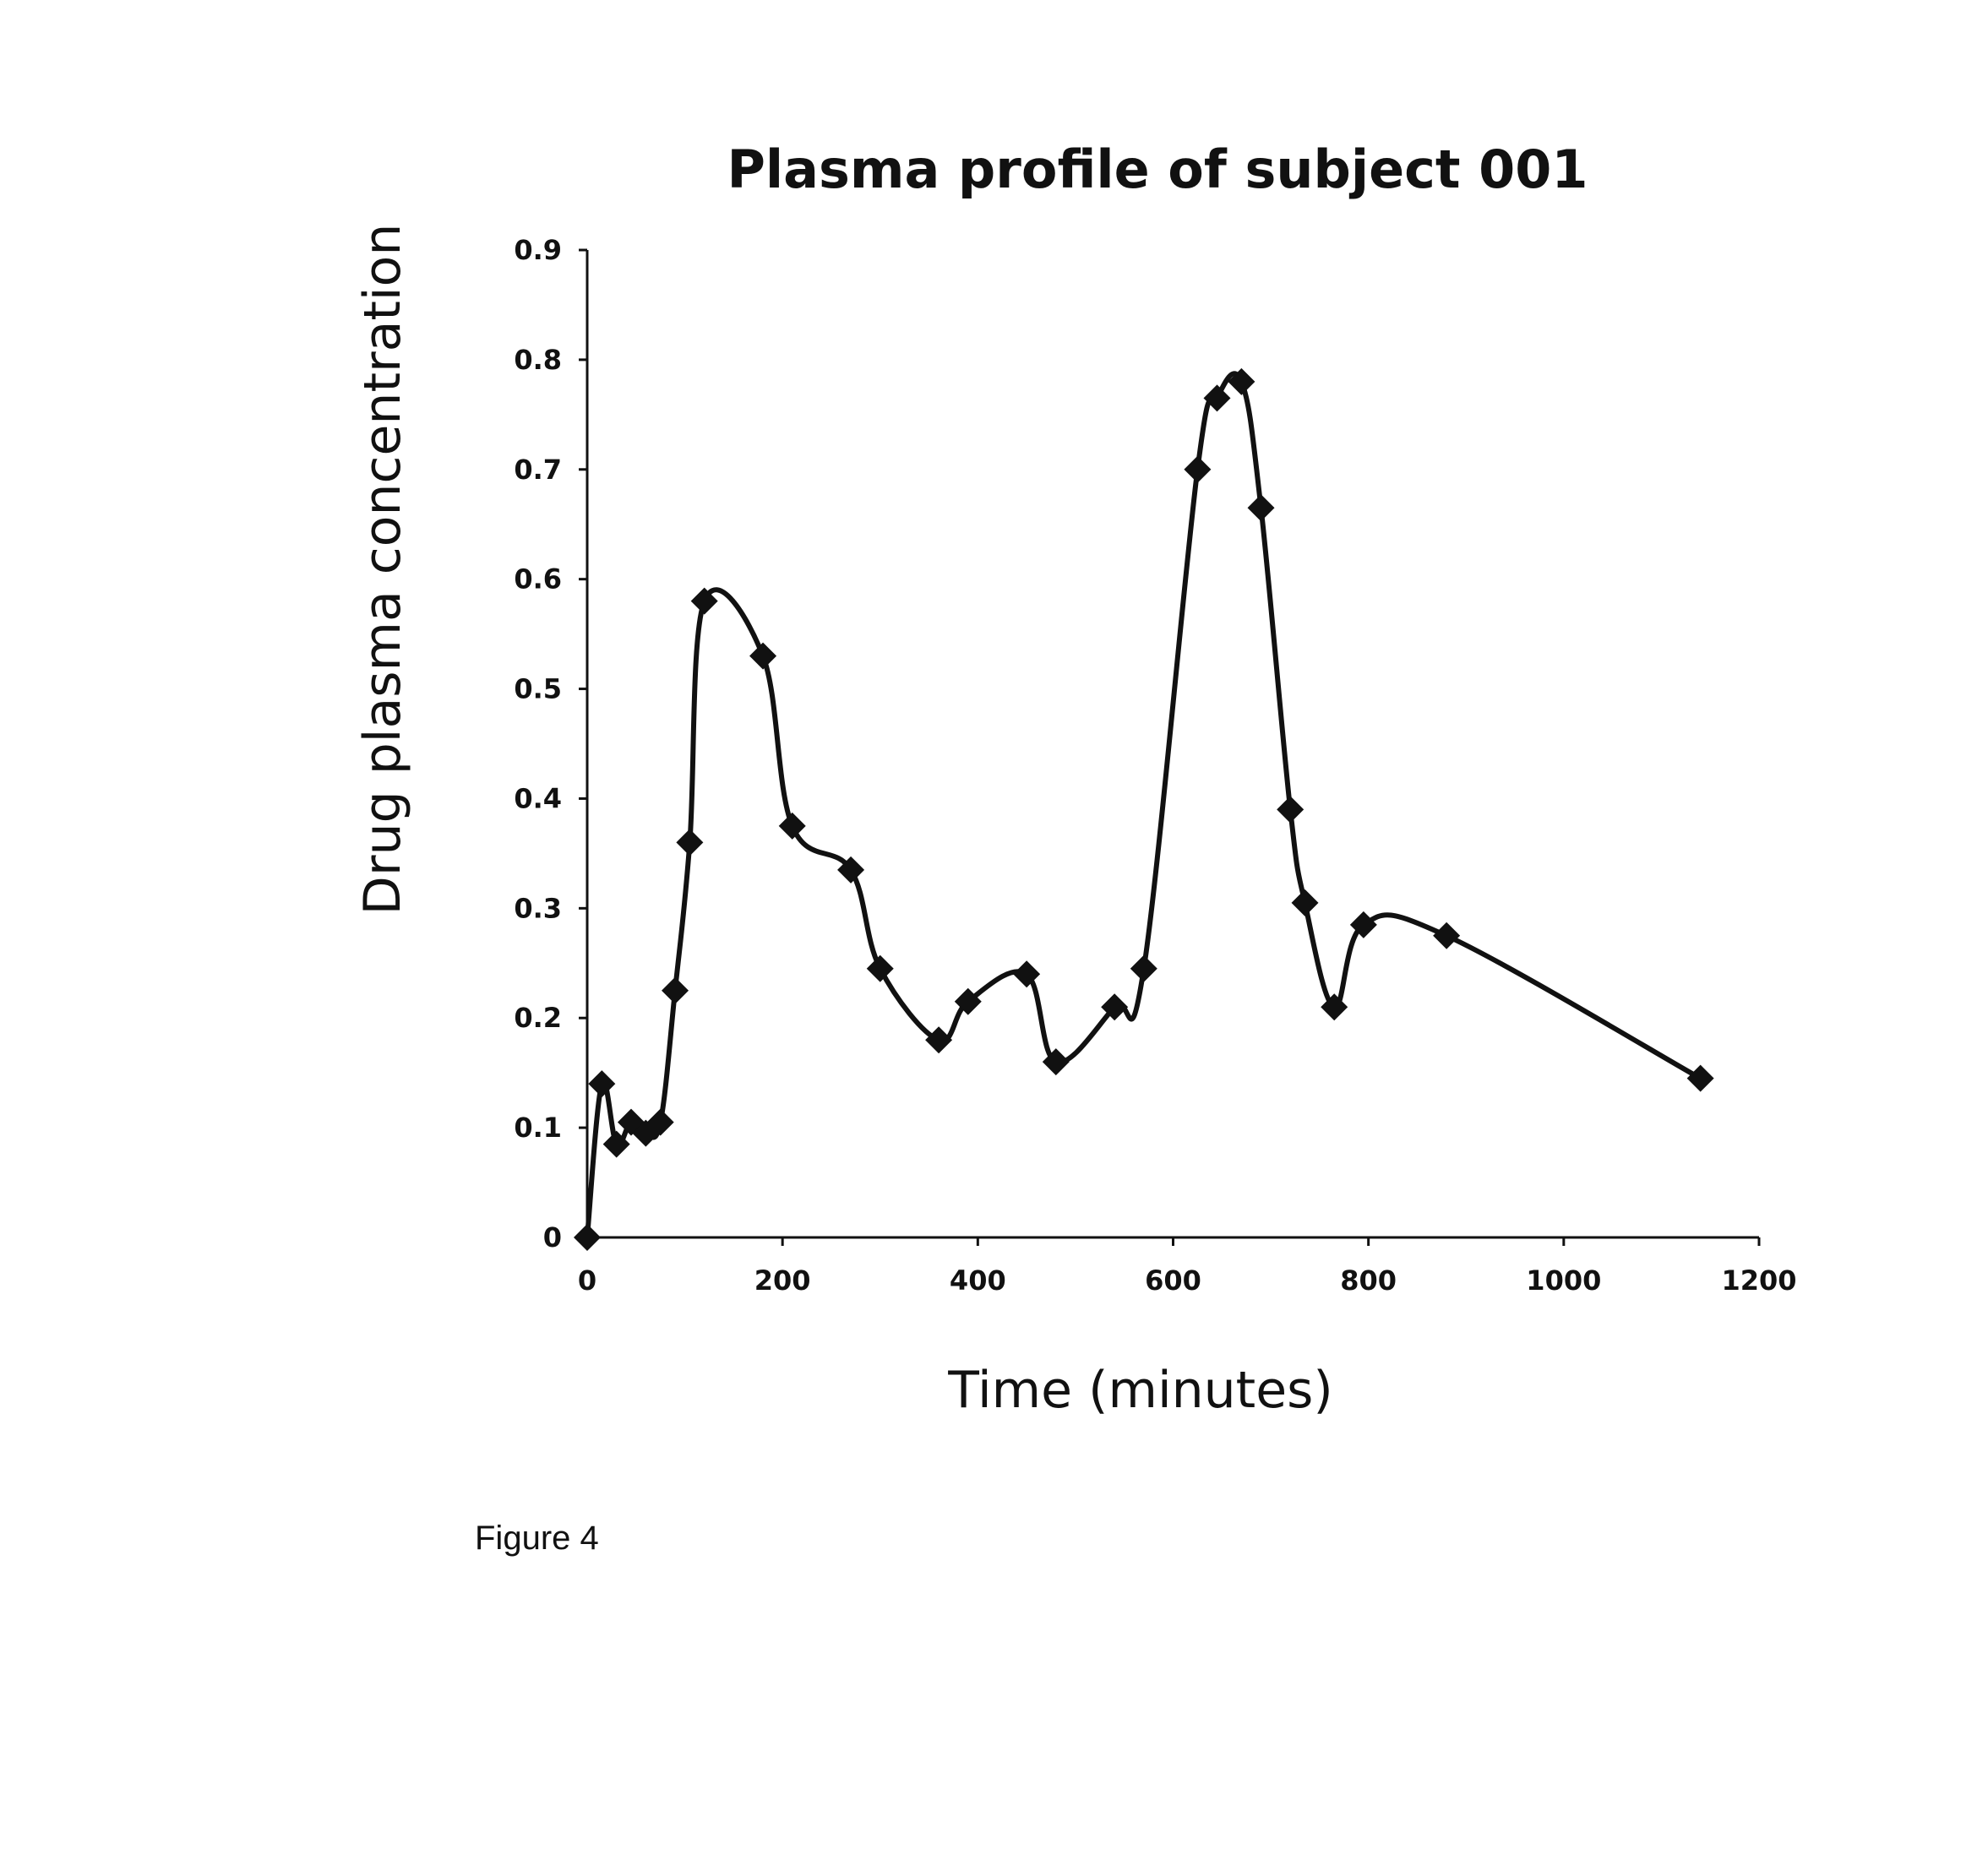 The image size is (1988, 1865). I want to click on y-tick-label: 0, so click(552, 1237).